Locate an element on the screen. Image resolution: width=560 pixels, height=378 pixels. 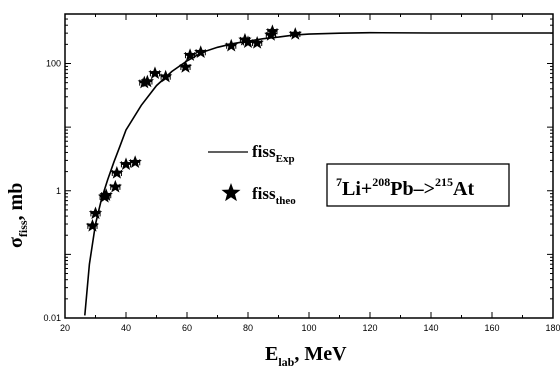
reaction-annotation-text: 7Li+208Pb–>215At is located at coordinates (405, 187).